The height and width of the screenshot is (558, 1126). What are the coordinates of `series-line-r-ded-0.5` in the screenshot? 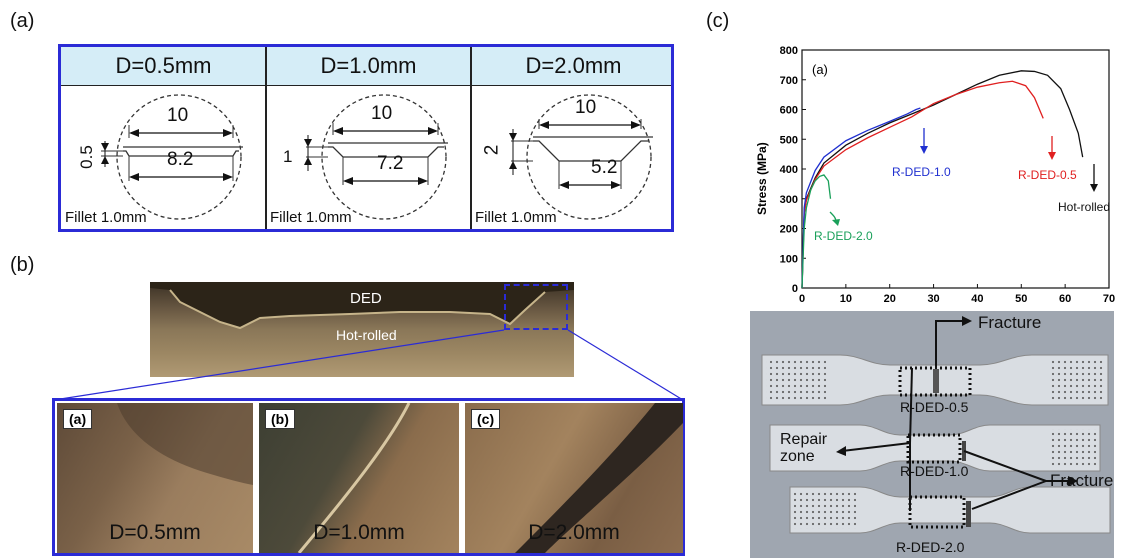 It's located at (922, 184).